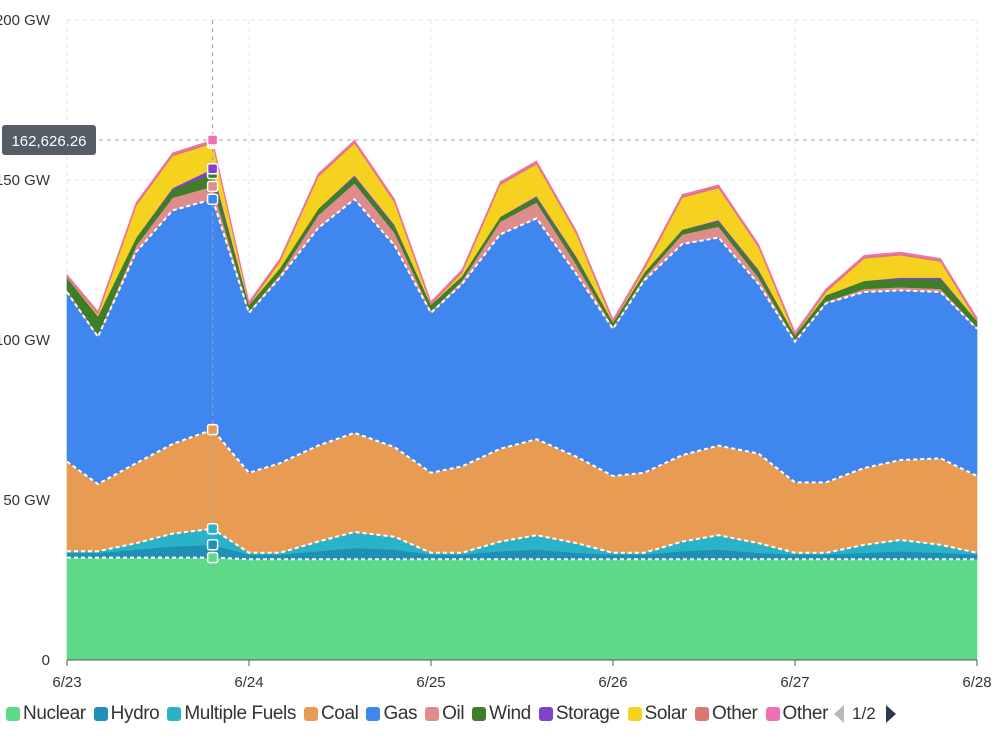 This screenshot has width=1000, height=750. I want to click on x-tick-label: 6/25, so click(430, 682).